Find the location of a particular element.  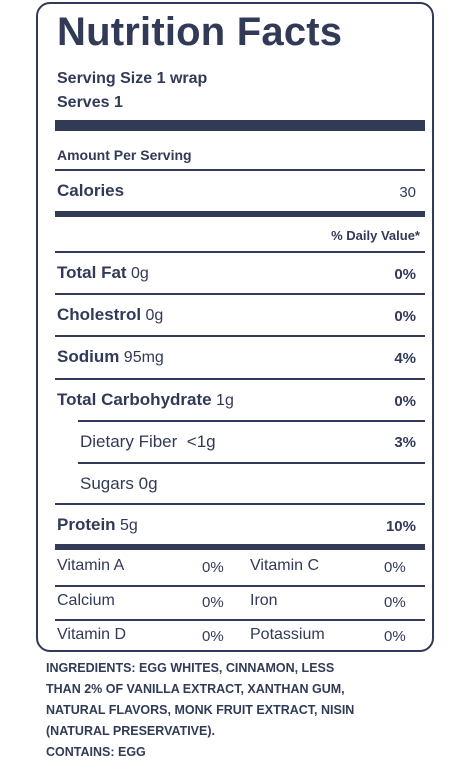

nutrient-row-sugars: Sugars 0g is located at coordinates (119, 484).